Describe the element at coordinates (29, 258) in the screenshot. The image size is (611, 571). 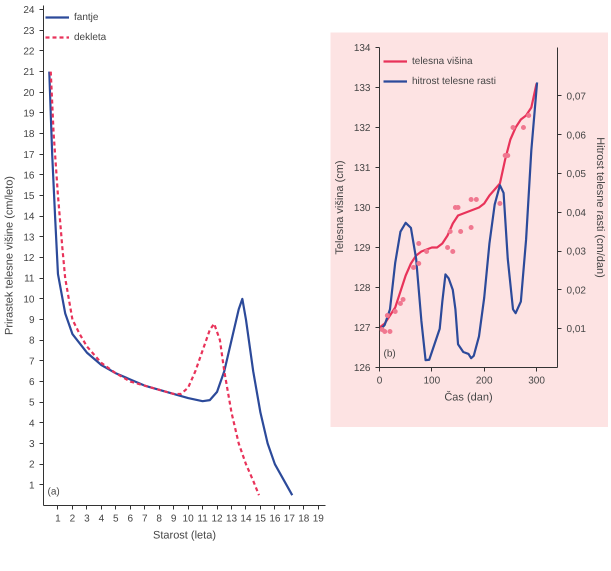
I see `y-tick-label: 12` at that location.